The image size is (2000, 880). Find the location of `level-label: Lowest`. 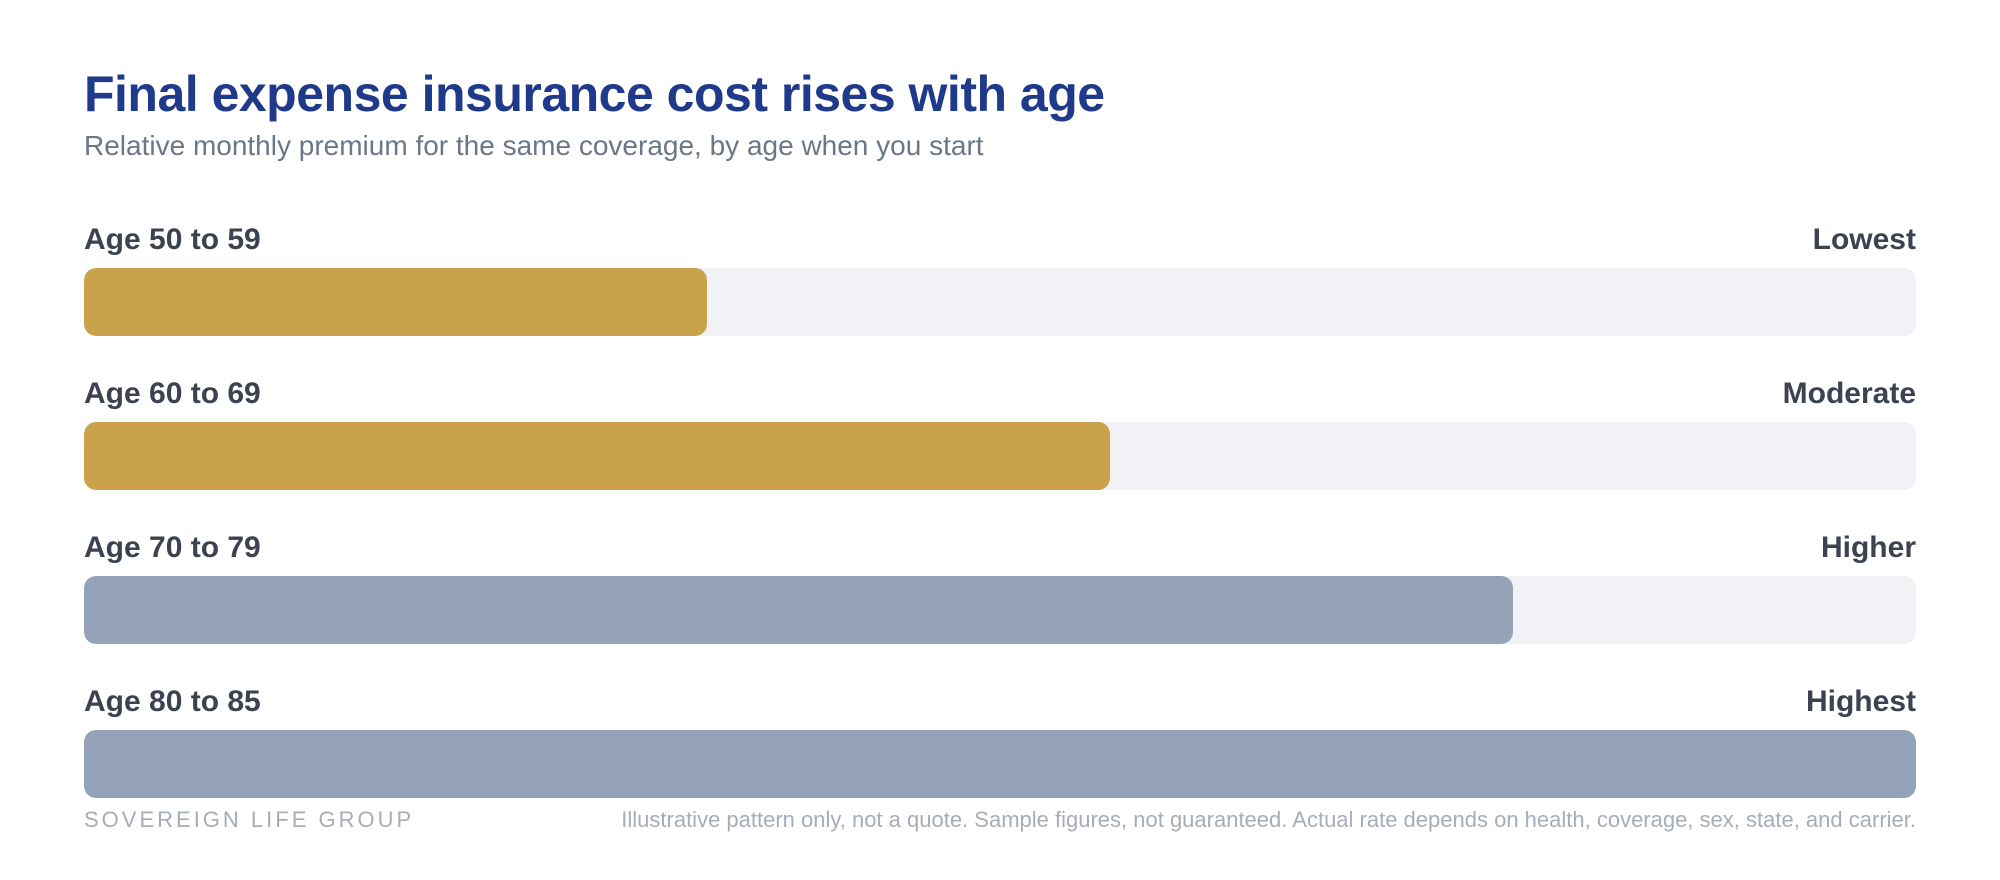

level-label: Lowest is located at coordinates (1864, 239).